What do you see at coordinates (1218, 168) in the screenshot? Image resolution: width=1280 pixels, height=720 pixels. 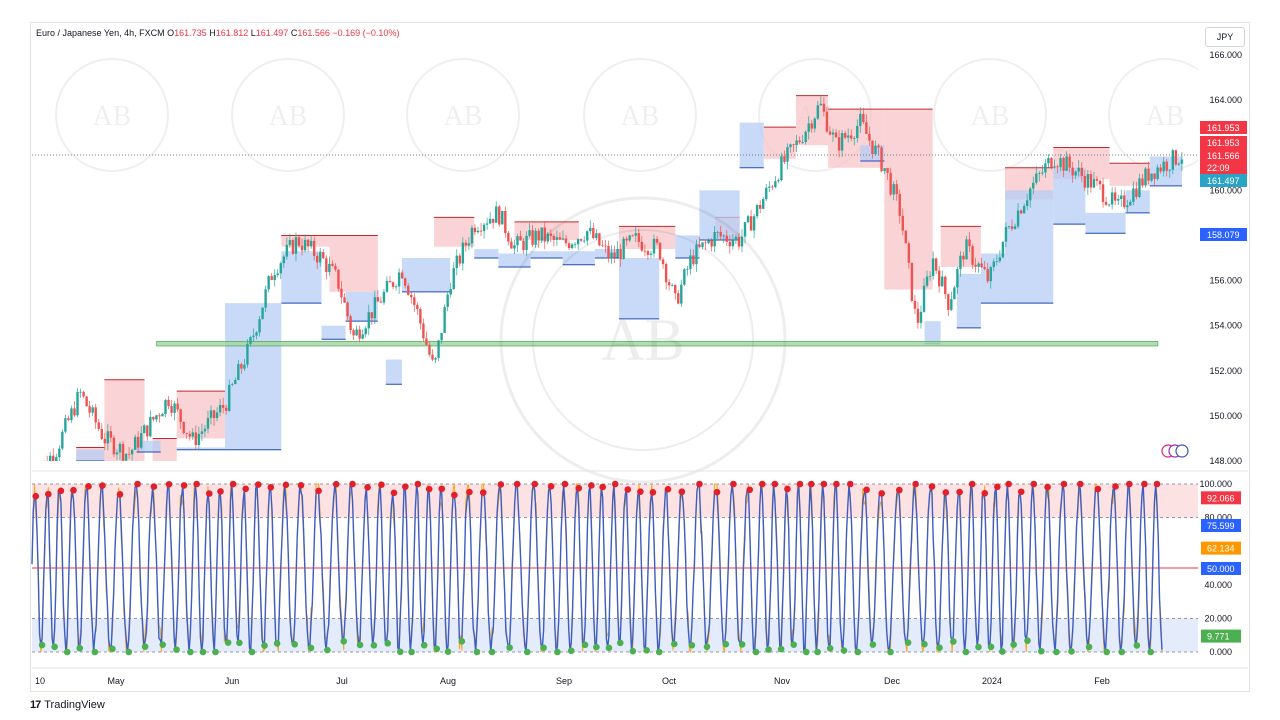 I see `price-marker-text: 22:09` at bounding box center [1218, 168].